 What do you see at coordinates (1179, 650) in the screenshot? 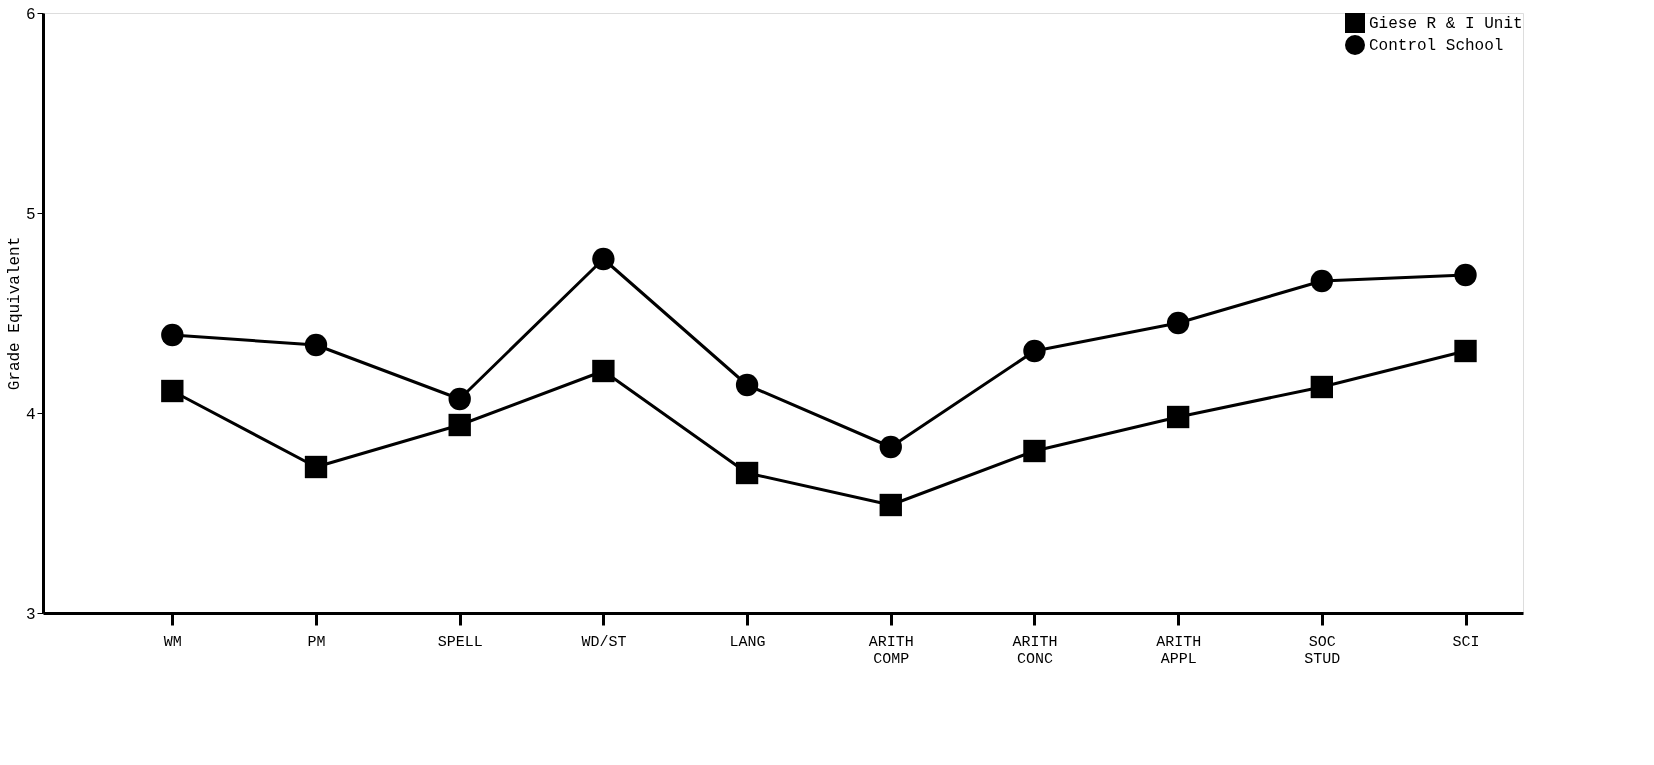
I see `x-tick-label: ARITH APPL` at bounding box center [1179, 650].